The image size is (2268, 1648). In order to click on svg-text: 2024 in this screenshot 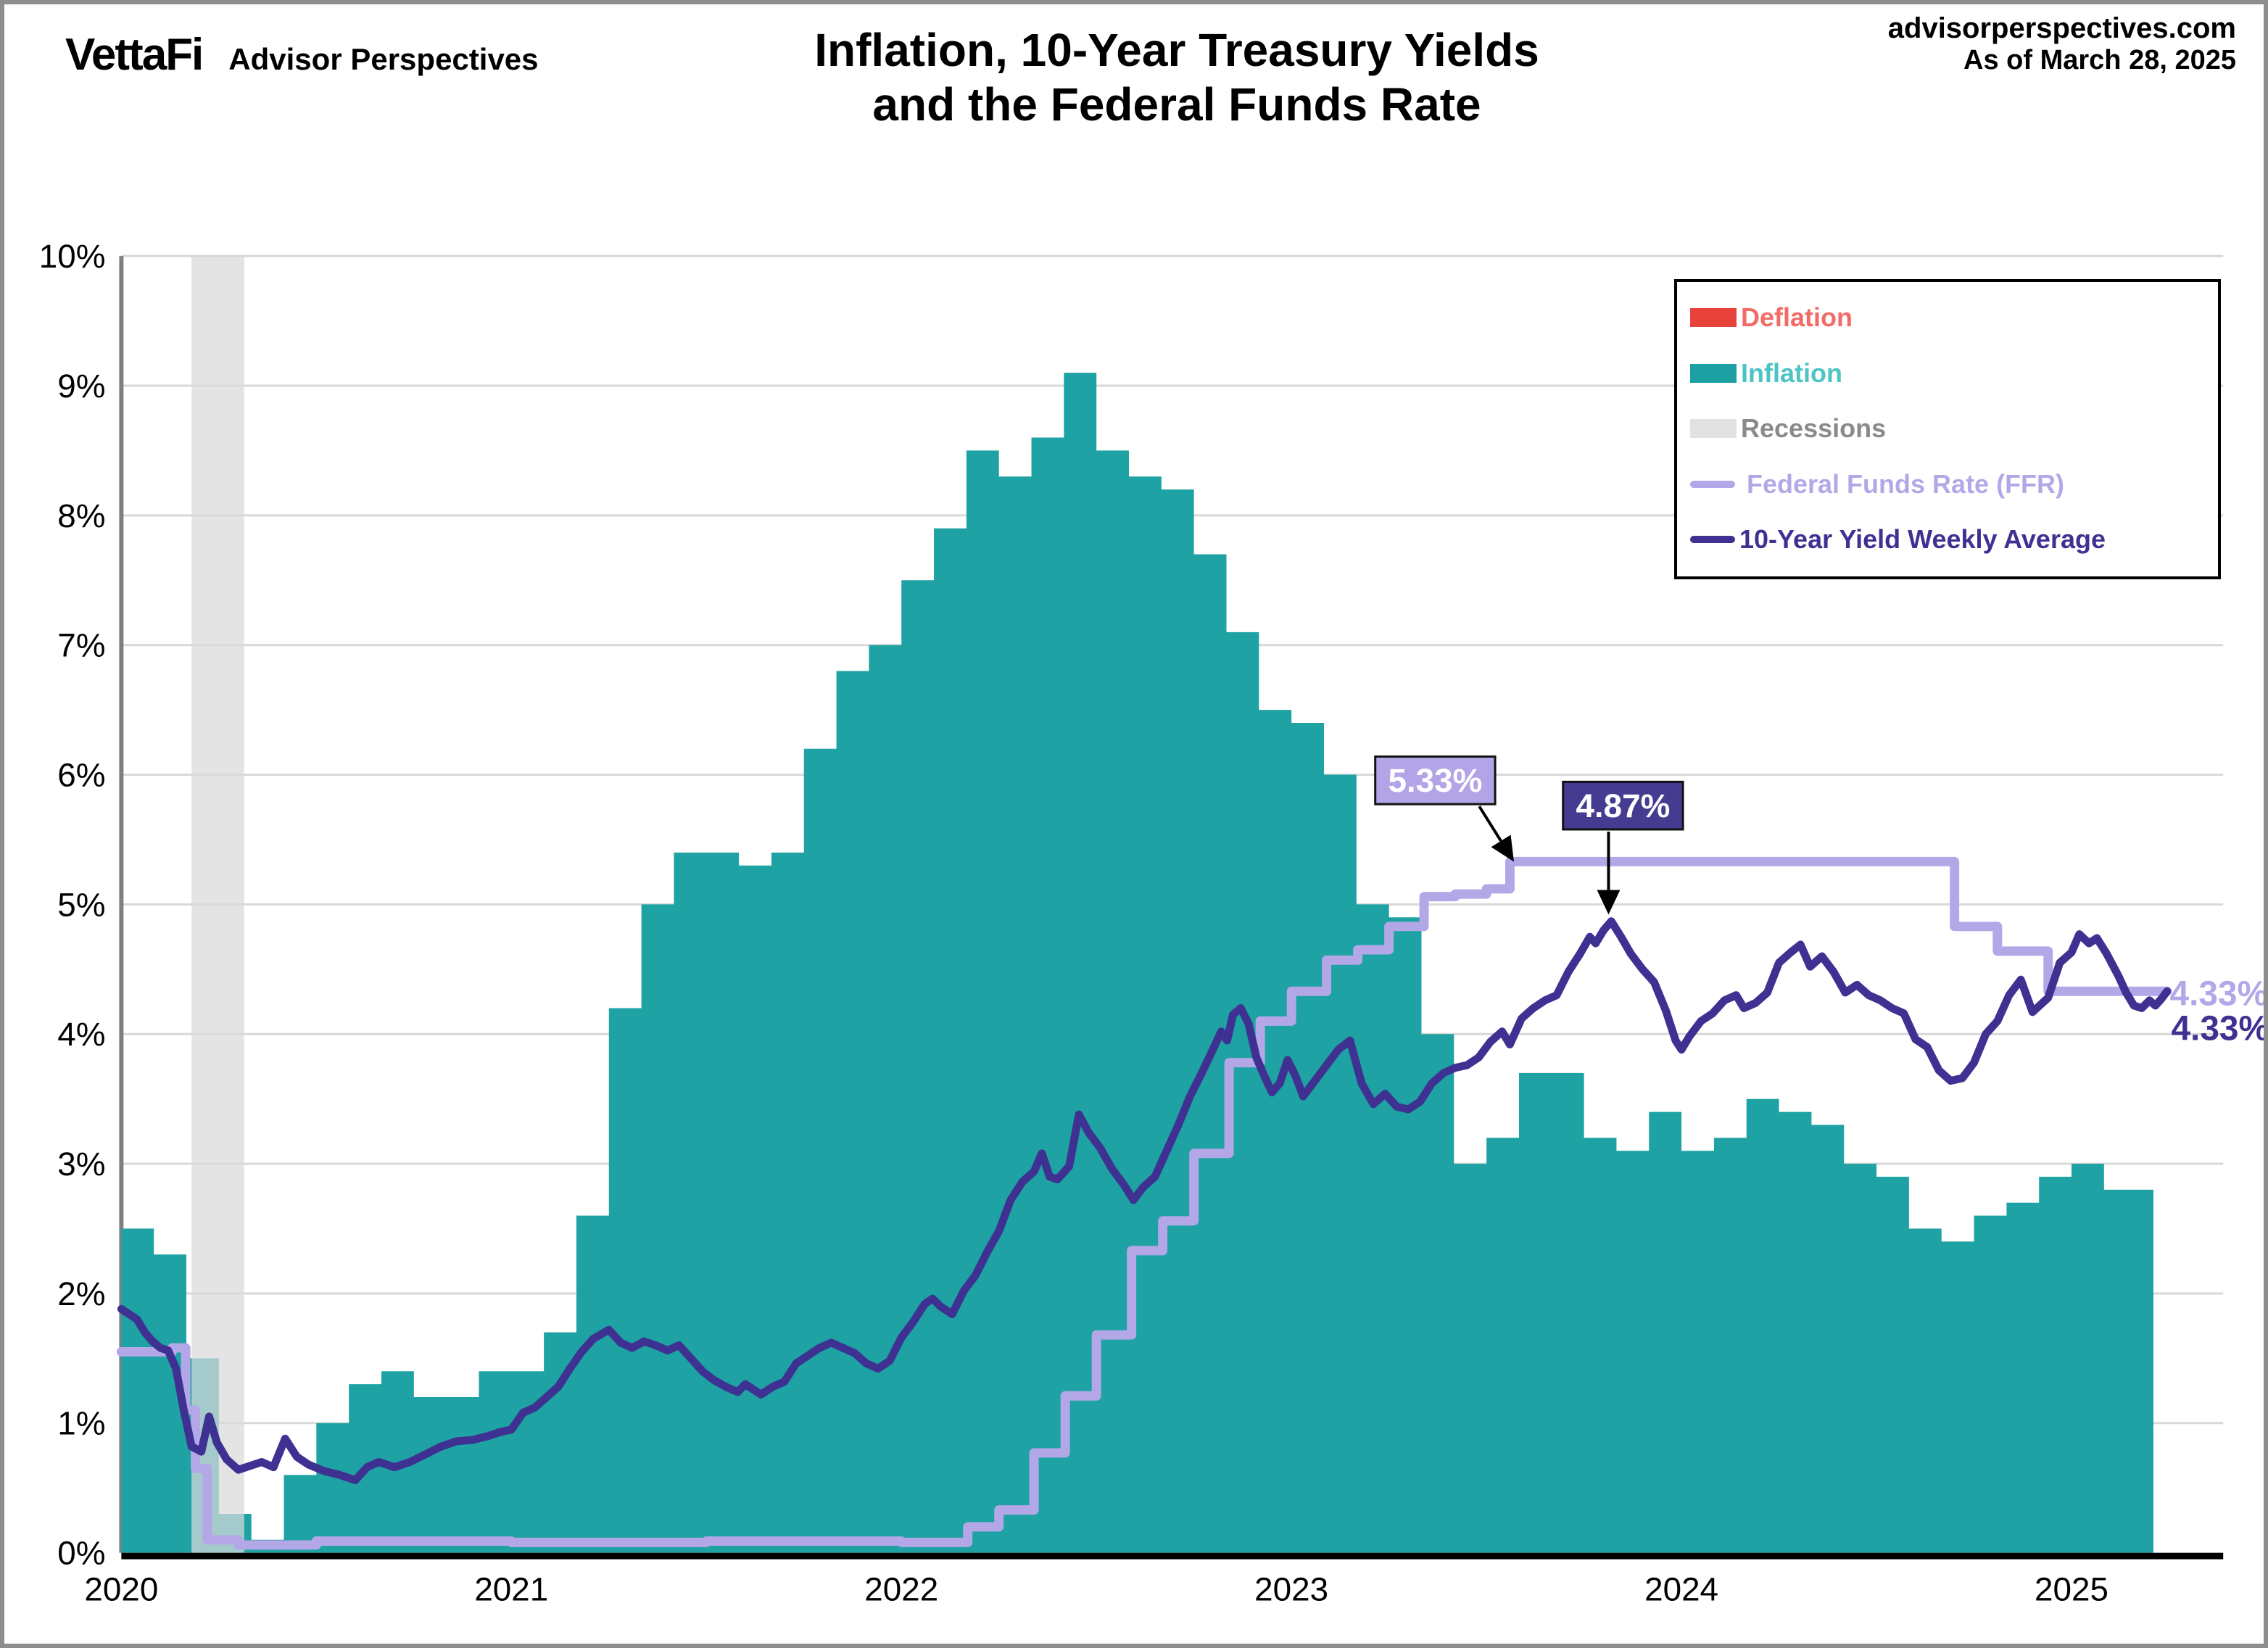, I will do `click(1681, 1588)`.